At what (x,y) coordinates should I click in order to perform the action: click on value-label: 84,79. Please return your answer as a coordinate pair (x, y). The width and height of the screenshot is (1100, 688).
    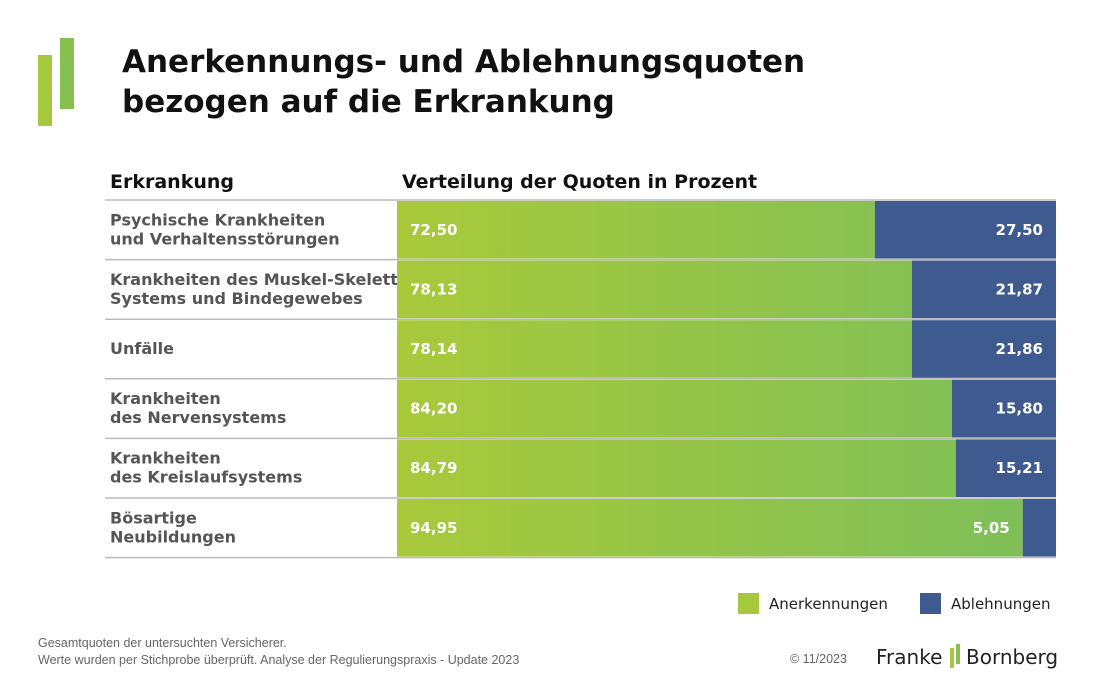
    Looking at the image, I should click on (433, 468).